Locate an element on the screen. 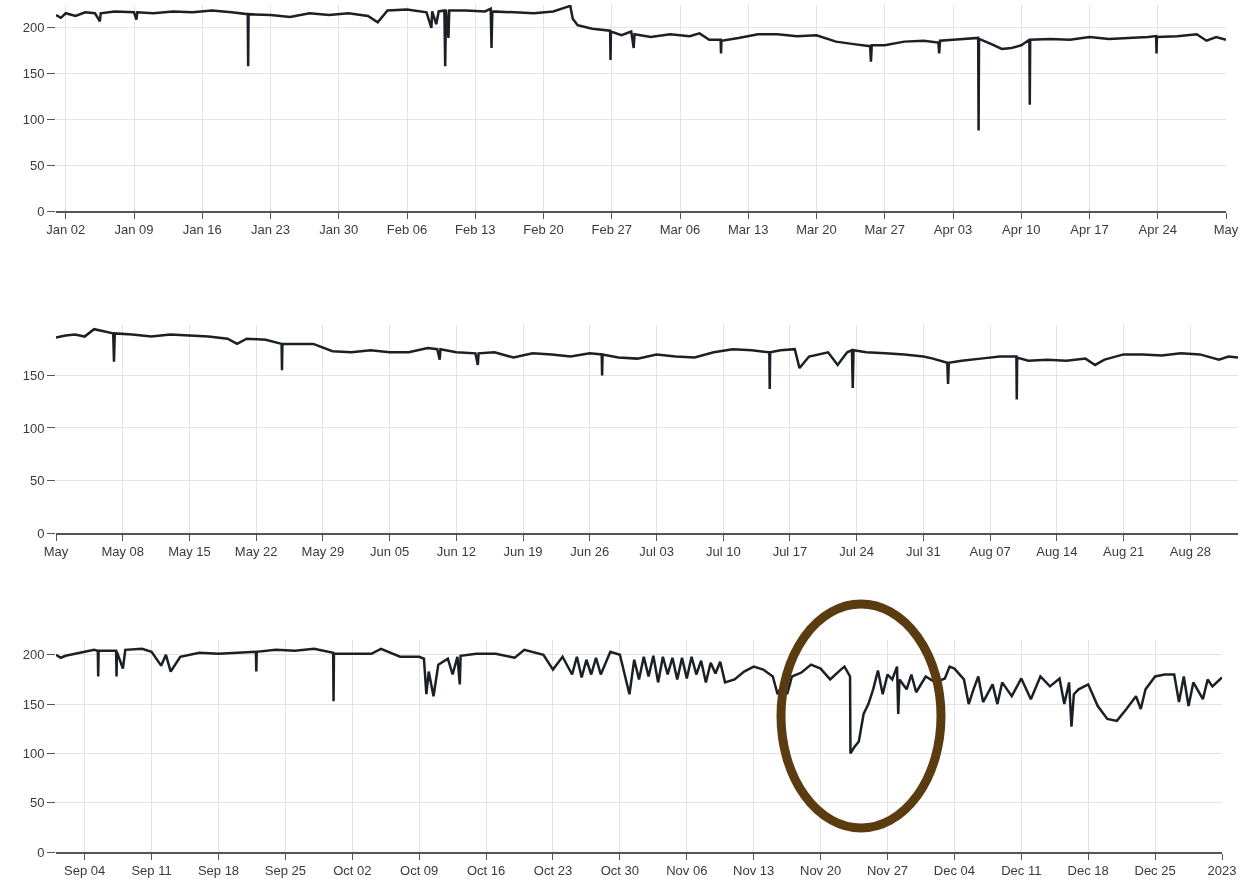 The width and height of the screenshot is (1258, 879). x-tick-label: Jul 24 is located at coordinates (857, 552).